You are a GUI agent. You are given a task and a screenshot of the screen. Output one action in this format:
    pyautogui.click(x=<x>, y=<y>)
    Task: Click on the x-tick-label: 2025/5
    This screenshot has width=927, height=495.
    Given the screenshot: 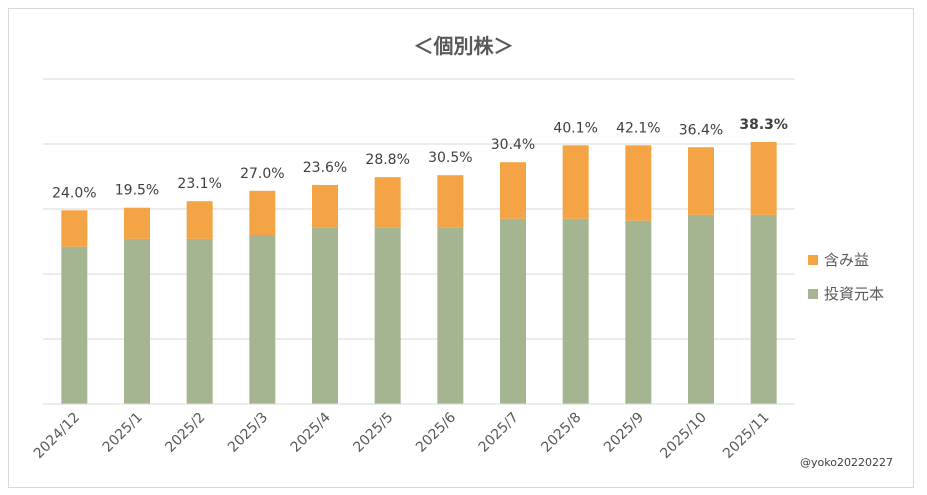 What is the action you would take?
    pyautogui.click(x=373, y=433)
    